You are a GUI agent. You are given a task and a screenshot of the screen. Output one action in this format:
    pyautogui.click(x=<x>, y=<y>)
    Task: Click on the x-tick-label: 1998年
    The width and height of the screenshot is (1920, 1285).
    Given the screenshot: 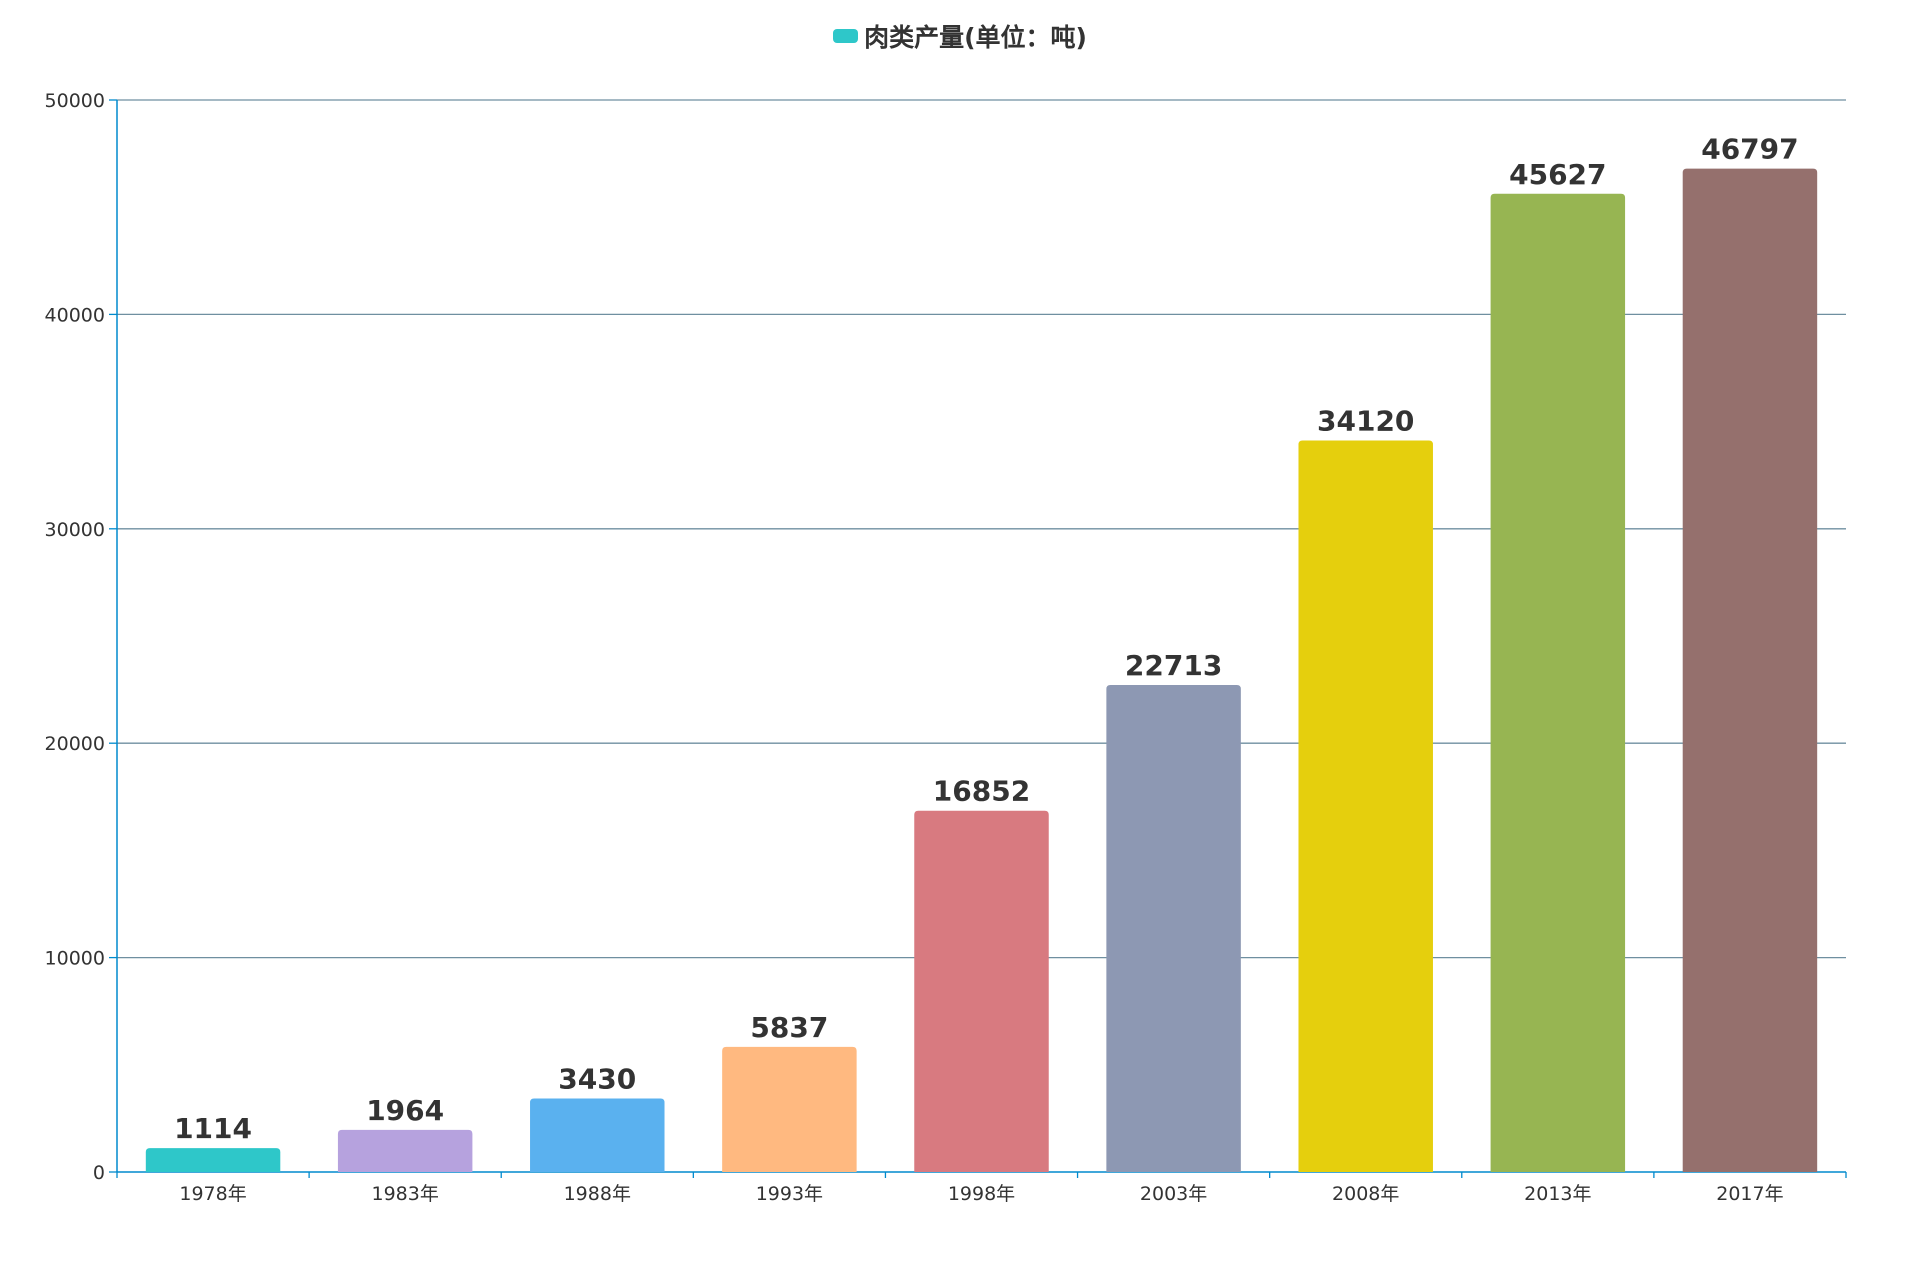 What is the action you would take?
    pyautogui.click(x=981, y=1194)
    